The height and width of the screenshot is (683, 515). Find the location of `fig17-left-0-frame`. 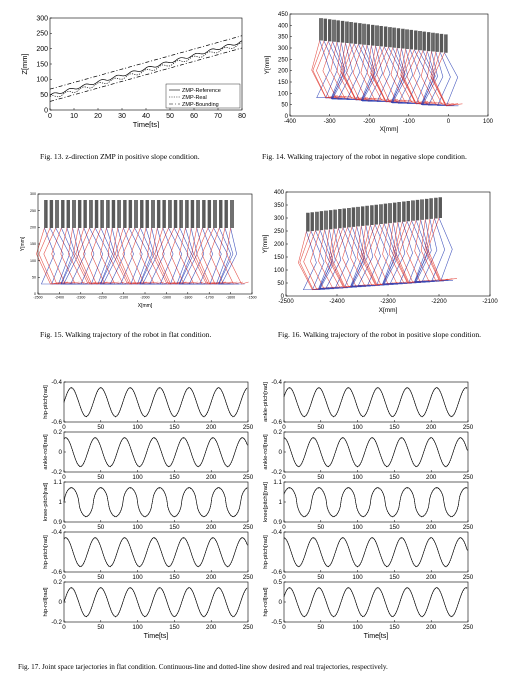

fig17-left-0-frame is located at coordinates (156, 402).